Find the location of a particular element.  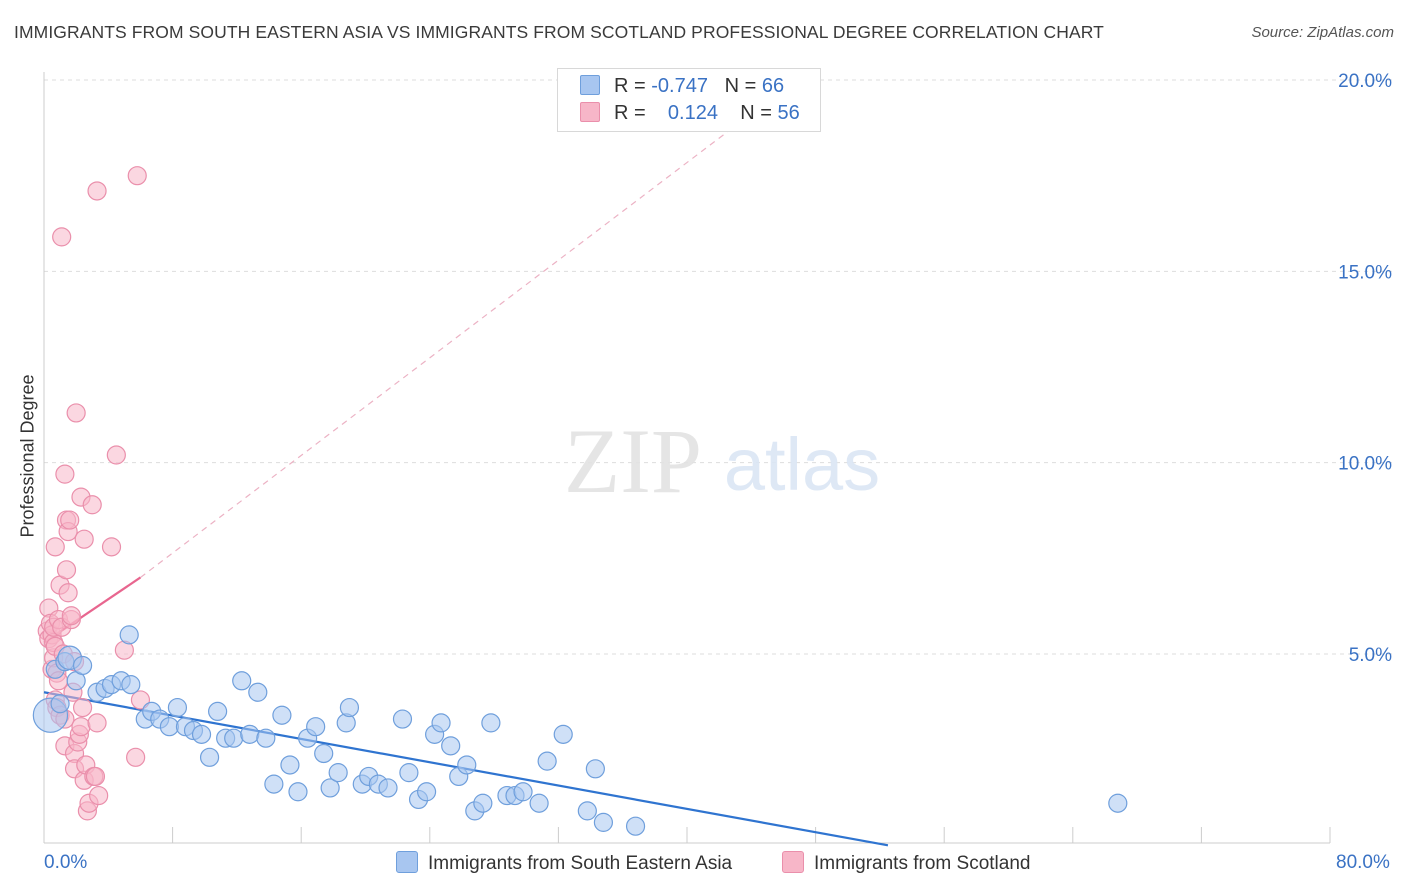

legend-row-sea: R = -0.747 N = 66 is located at coordinates (682, 86).